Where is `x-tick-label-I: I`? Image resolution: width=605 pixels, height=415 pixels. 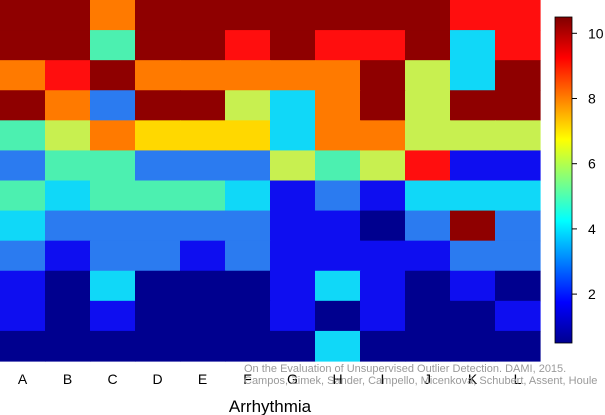 x-tick-label-I: I is located at coordinates (383, 379).